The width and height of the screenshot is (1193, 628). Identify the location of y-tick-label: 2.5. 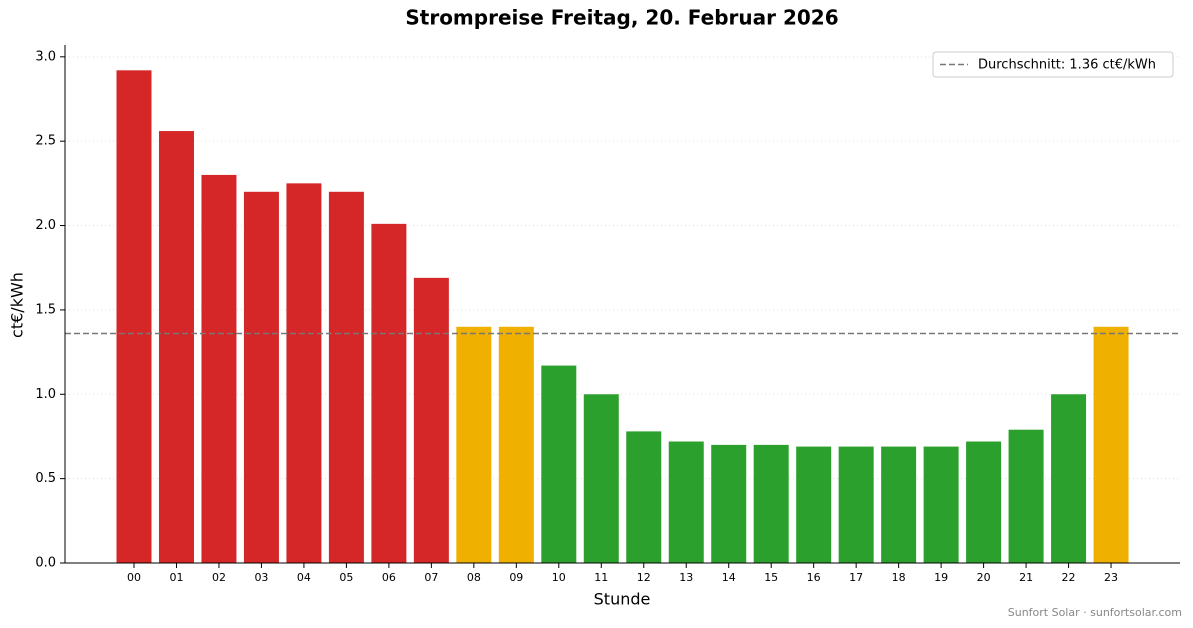
(45, 141).